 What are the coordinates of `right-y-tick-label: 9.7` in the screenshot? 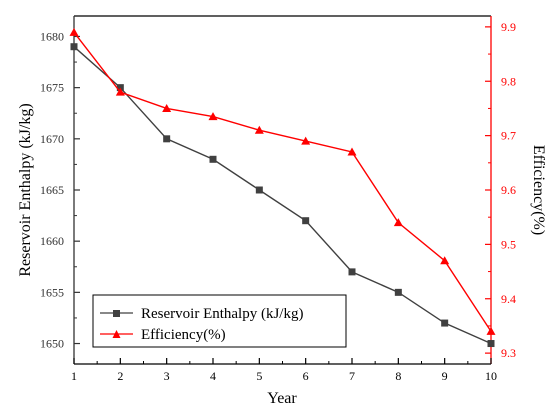 It's located at (508, 136).